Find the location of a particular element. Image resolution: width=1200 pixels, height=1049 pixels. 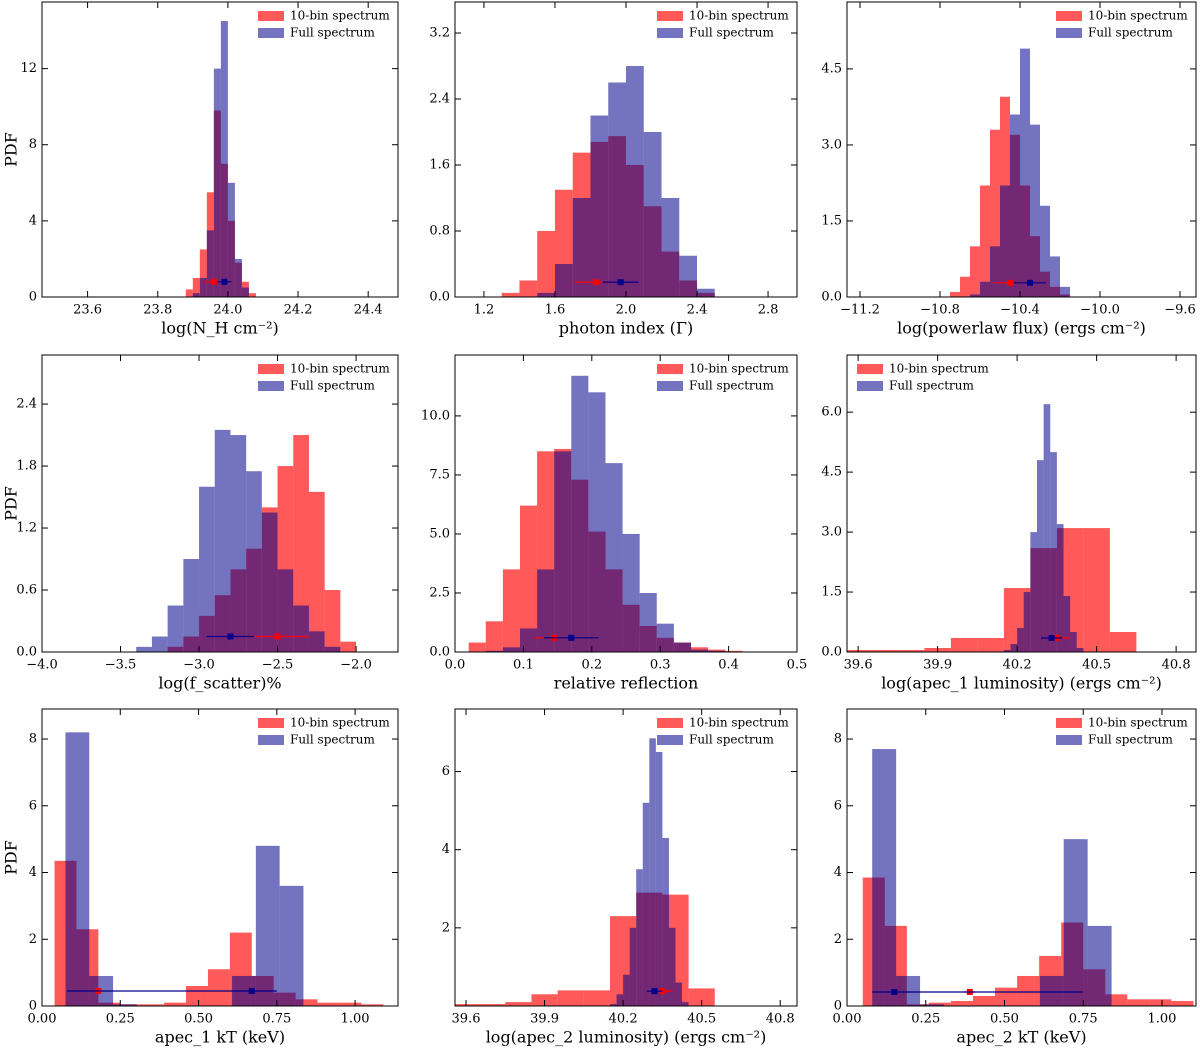

x-tick-label: −10.4 is located at coordinates (1020, 310).